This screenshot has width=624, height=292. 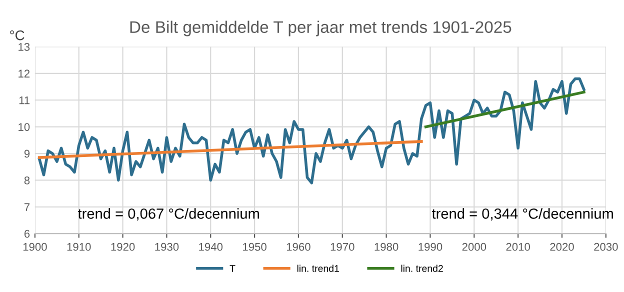 What do you see at coordinates (606, 246) in the screenshot?
I see `x-tick-label: 2030` at bounding box center [606, 246].